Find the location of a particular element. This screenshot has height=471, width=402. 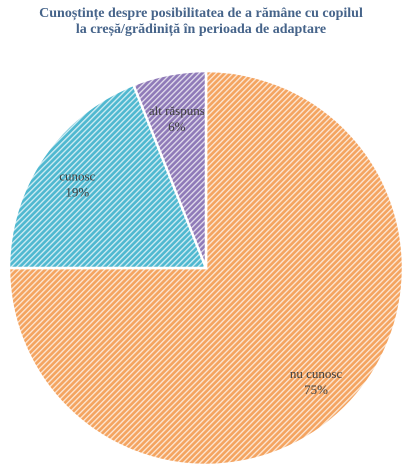

slice-label: cunosc 19% is located at coordinates (77, 184).